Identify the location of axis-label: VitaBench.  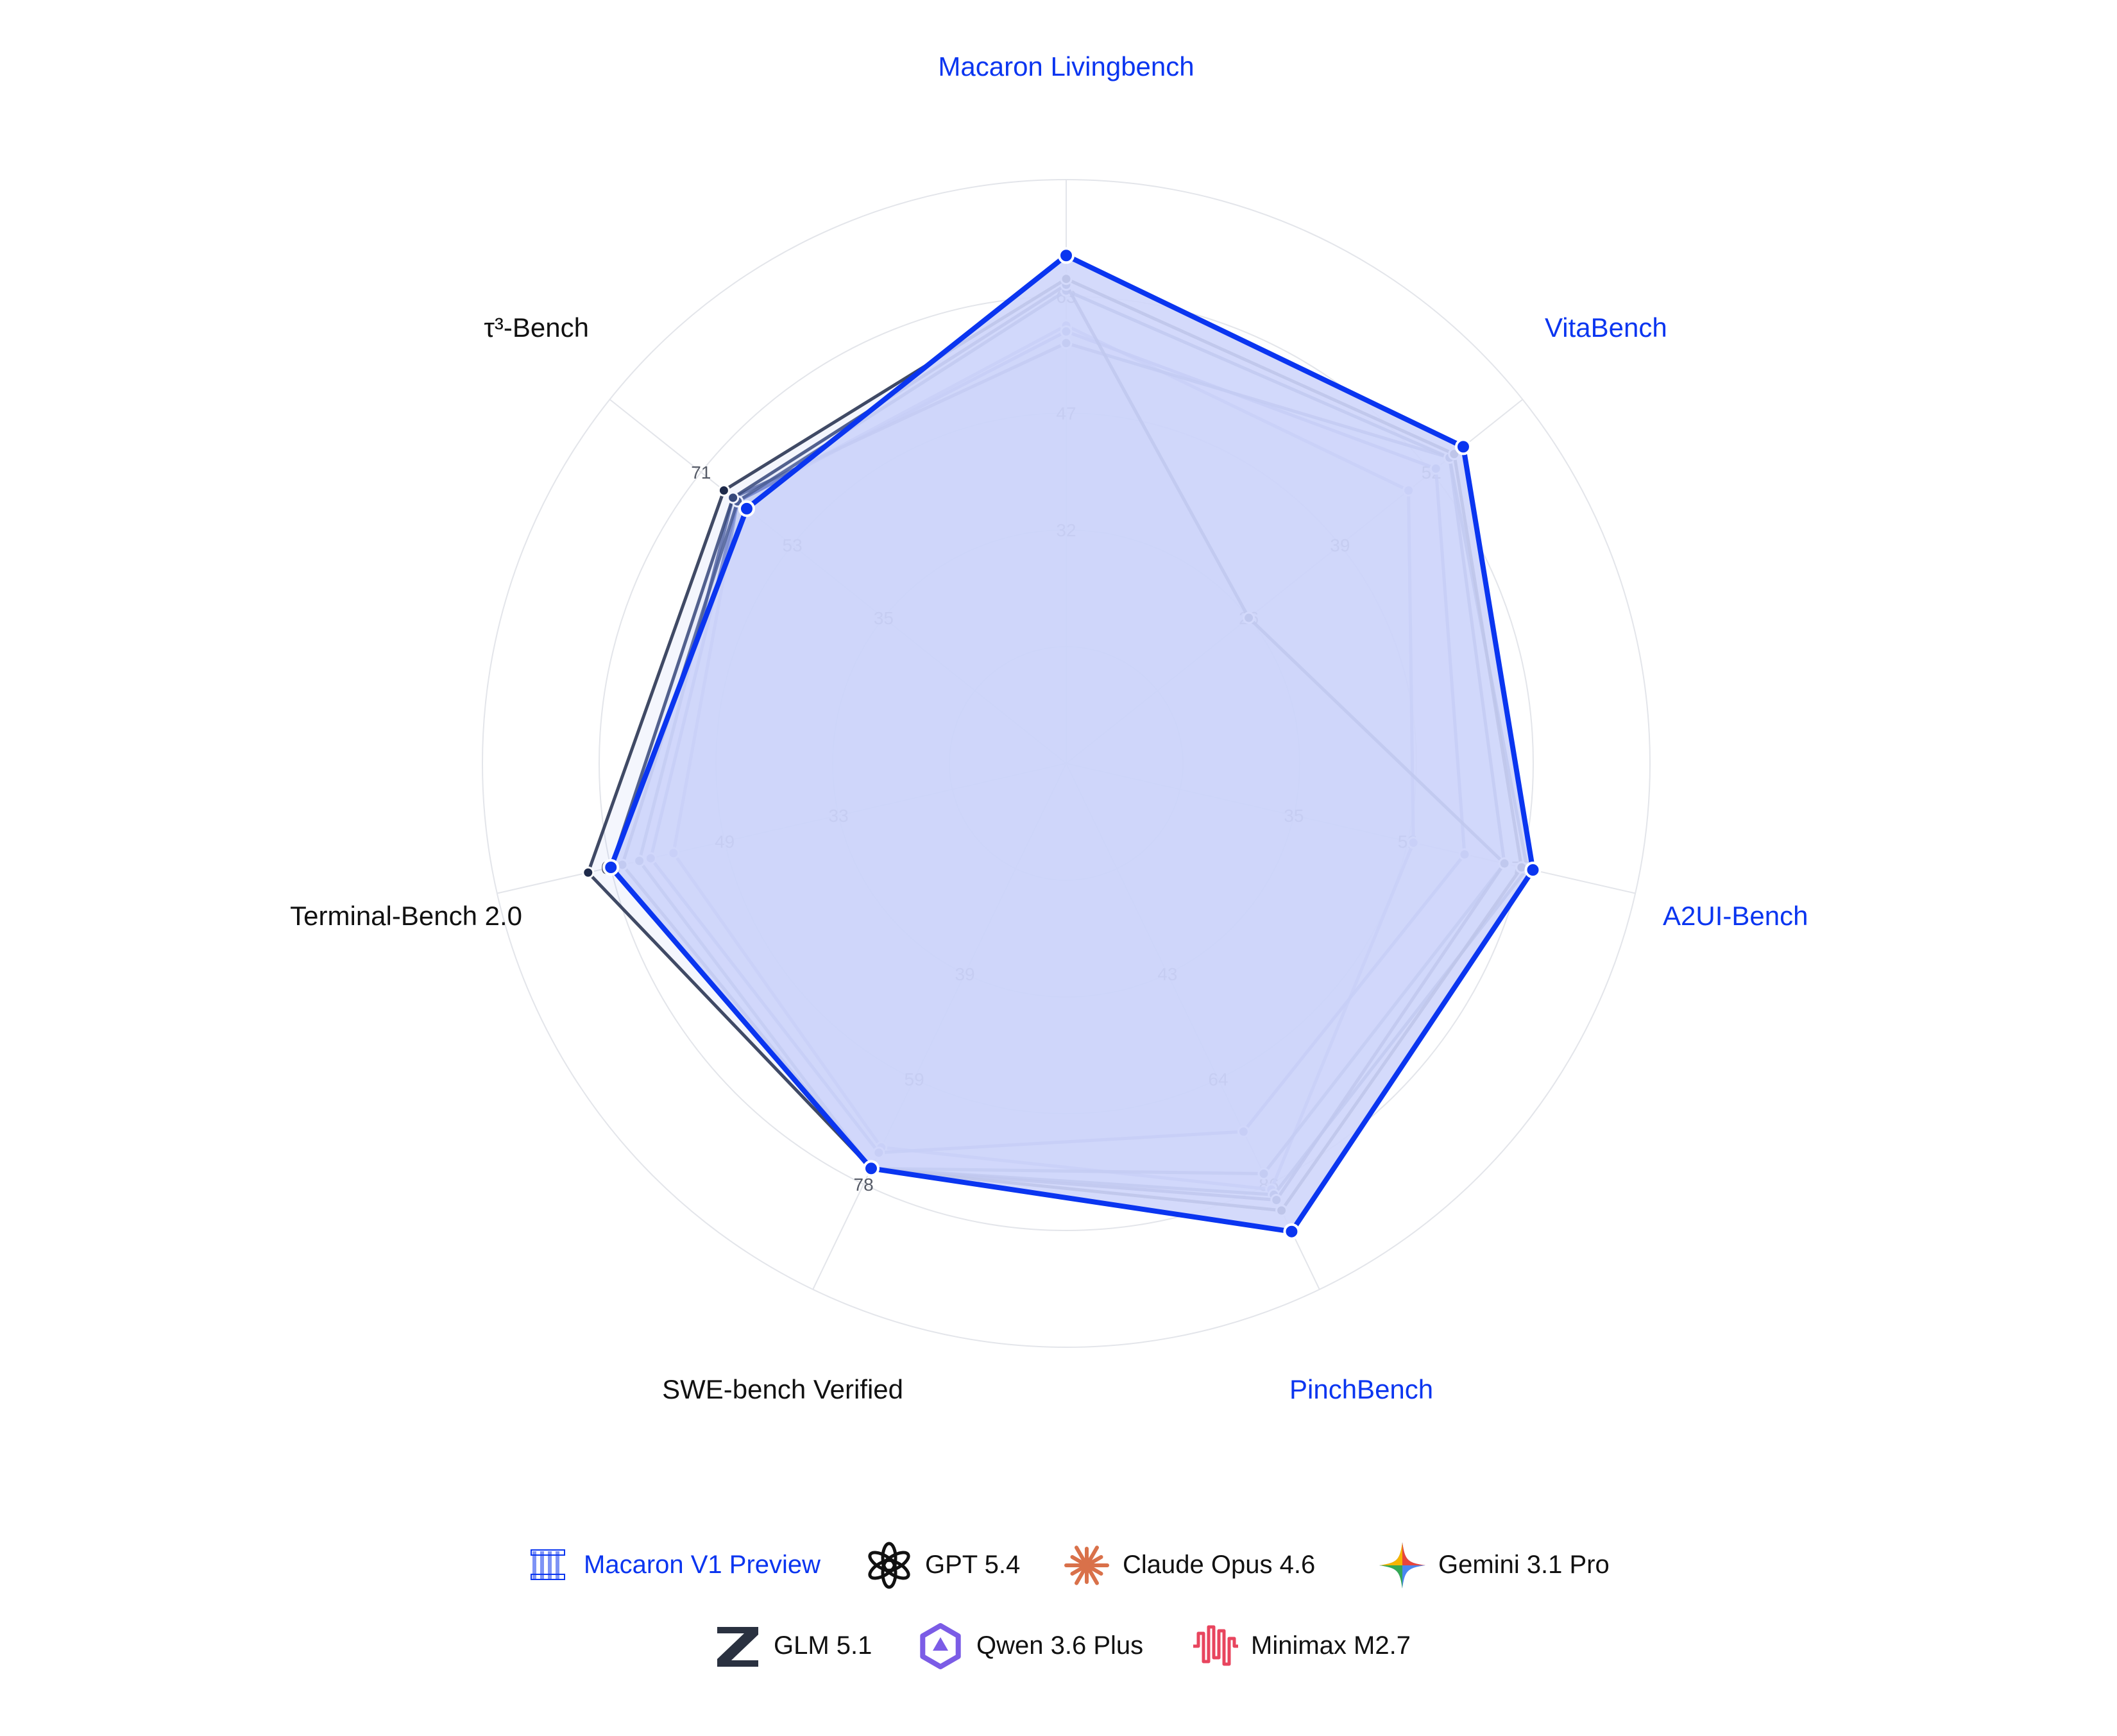
(1606, 327).